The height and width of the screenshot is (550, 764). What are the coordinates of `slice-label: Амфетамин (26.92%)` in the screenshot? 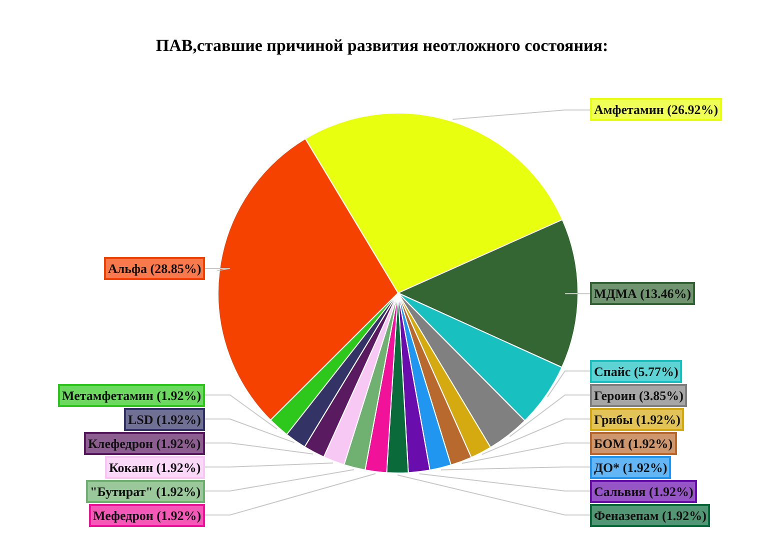 It's located at (656, 109).